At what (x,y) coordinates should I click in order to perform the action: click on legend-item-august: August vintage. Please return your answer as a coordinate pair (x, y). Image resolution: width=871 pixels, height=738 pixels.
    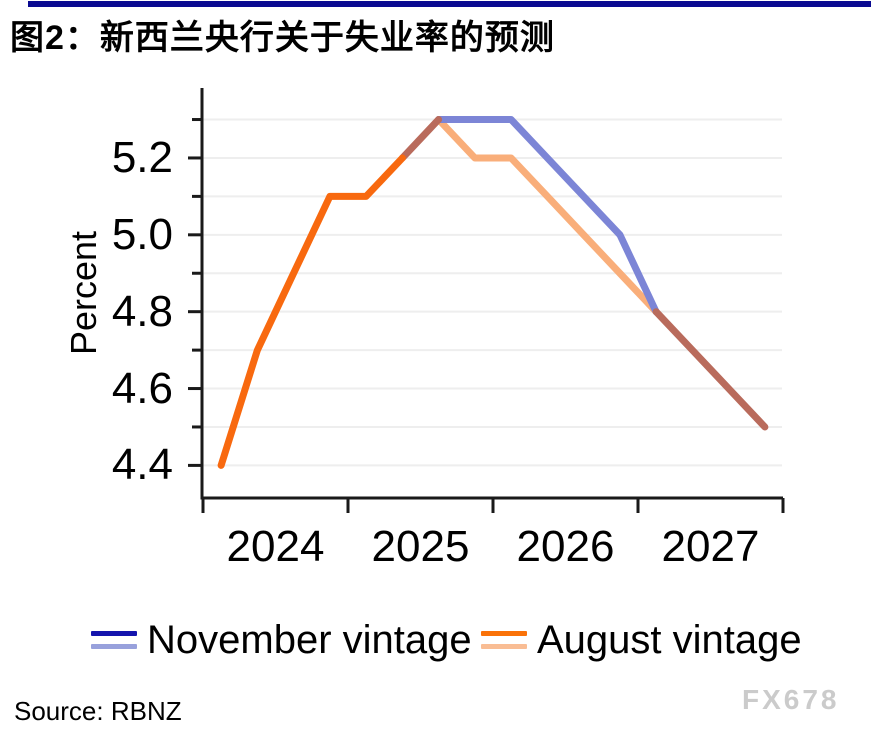
    Looking at the image, I should click on (641, 640).